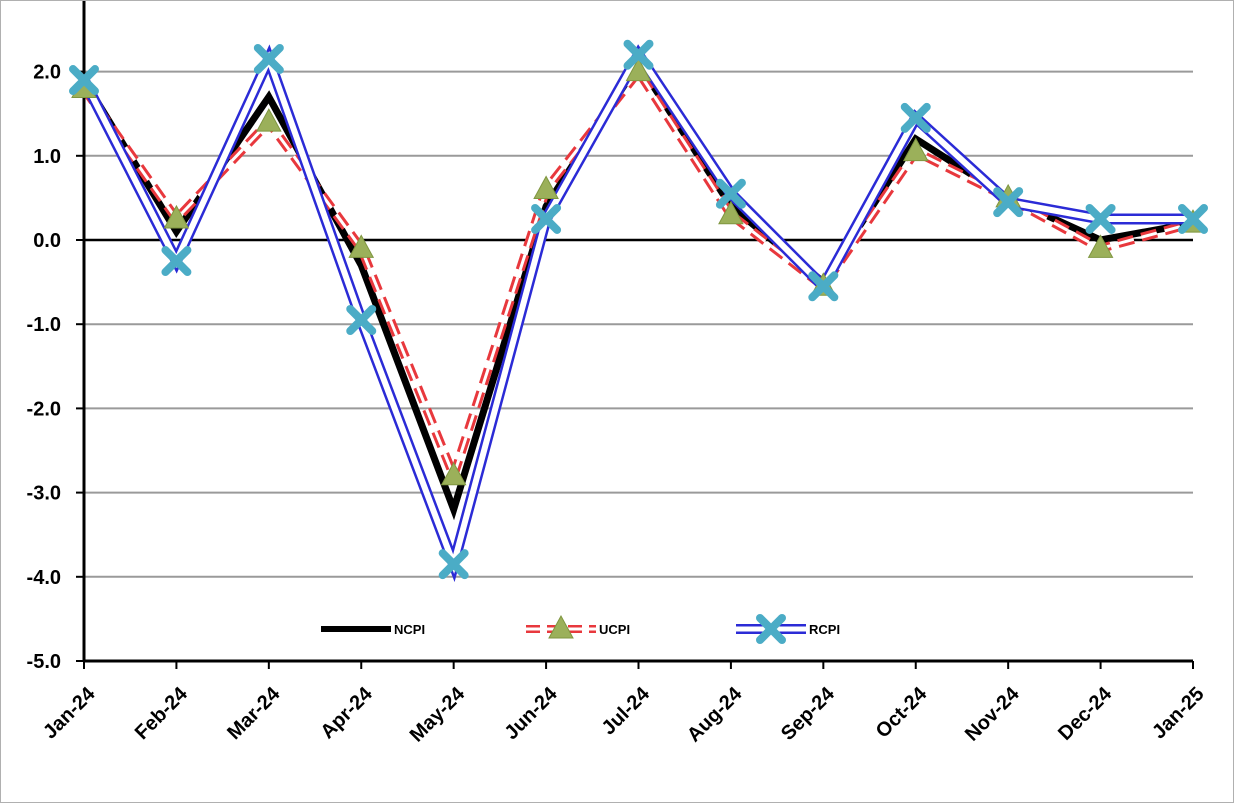  Describe the element at coordinates (824, 629) in the screenshot. I see `legend-label: RCPI` at that location.